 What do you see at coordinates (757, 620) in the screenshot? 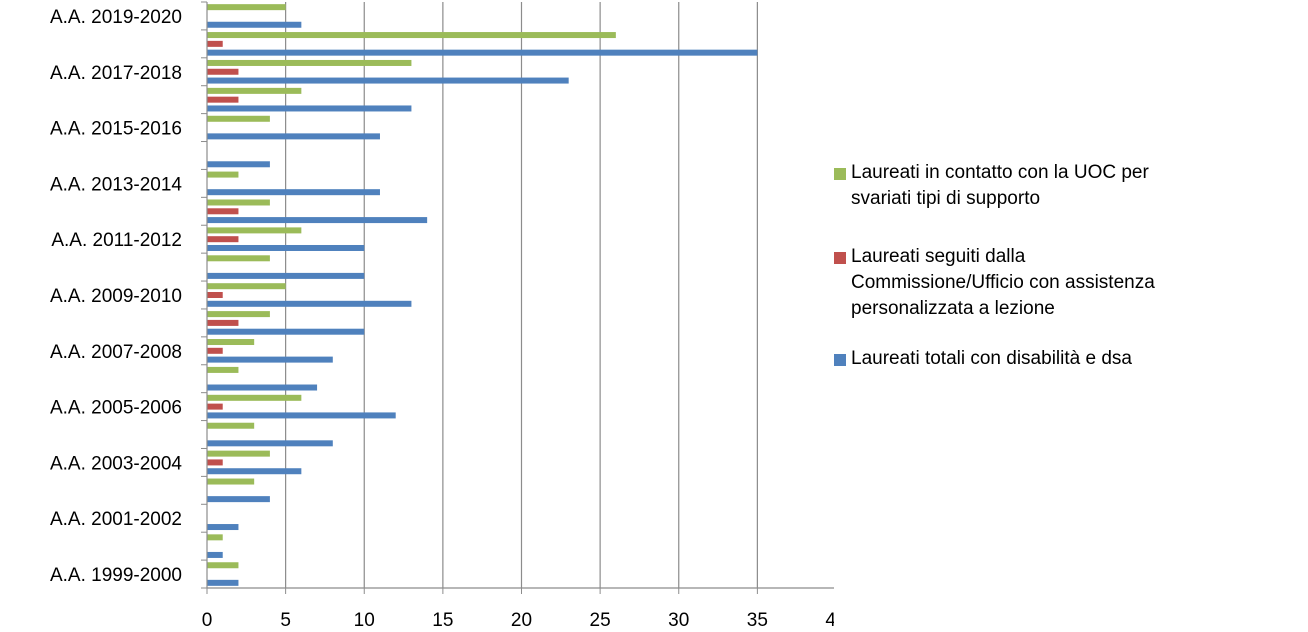
I see `x-tick-label: 35` at bounding box center [757, 620].